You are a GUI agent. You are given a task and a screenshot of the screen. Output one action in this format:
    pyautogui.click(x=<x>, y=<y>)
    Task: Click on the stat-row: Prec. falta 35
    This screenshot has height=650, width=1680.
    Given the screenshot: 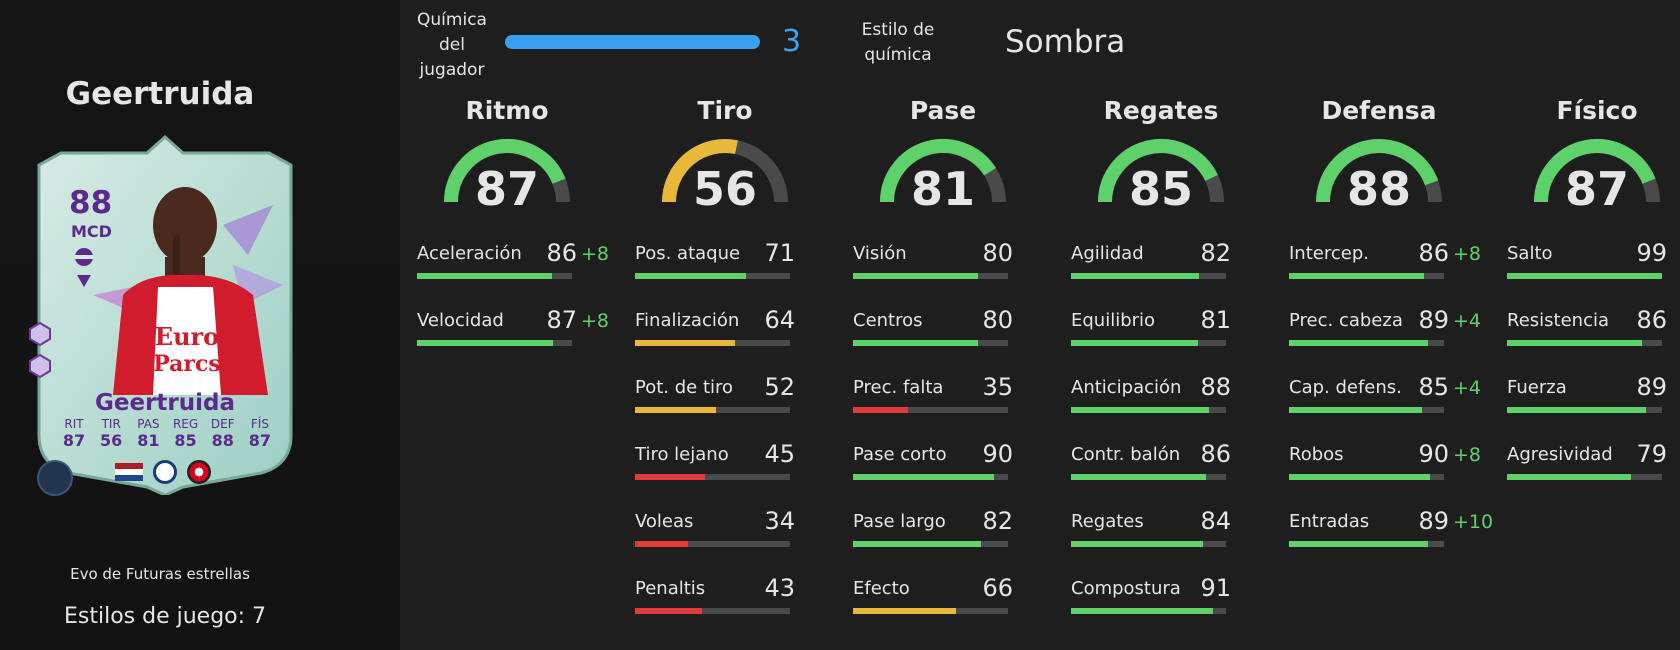 What is the action you would take?
    pyautogui.click(x=933, y=400)
    